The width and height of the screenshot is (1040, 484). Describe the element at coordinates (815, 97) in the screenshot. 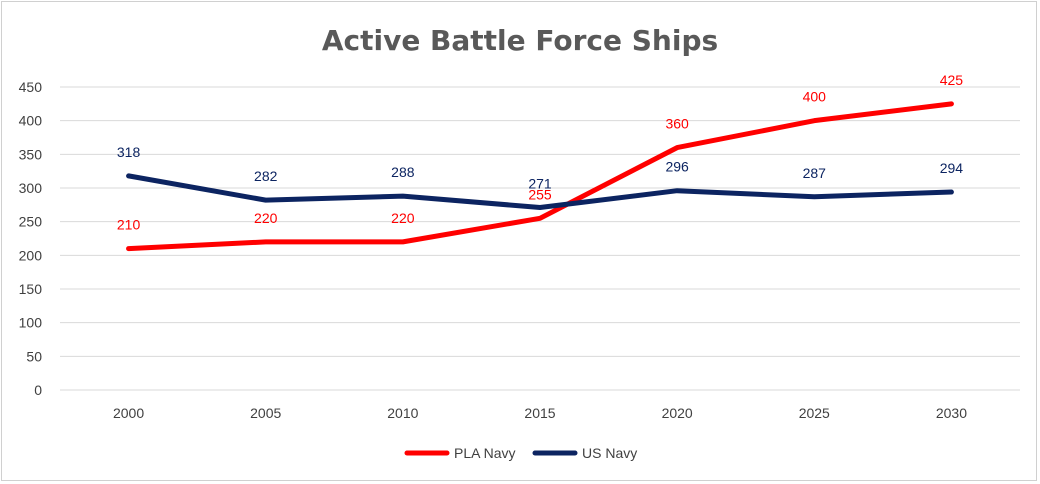

I see `pla-navy-data-label: 400` at that location.